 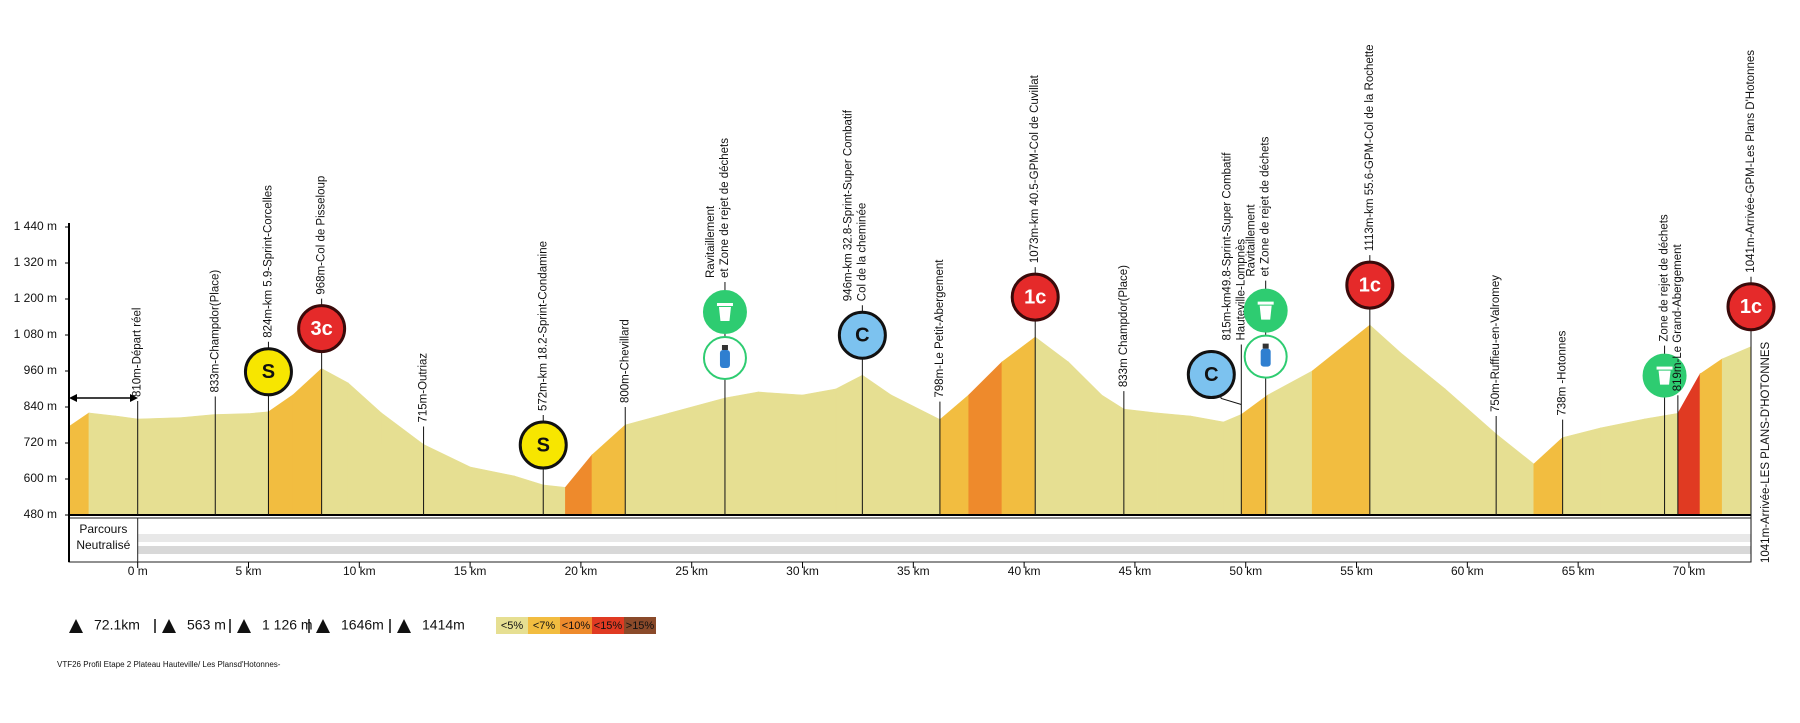 I want to click on marker-label: et Zone de rejet de déchets, so click(x=1266, y=206).